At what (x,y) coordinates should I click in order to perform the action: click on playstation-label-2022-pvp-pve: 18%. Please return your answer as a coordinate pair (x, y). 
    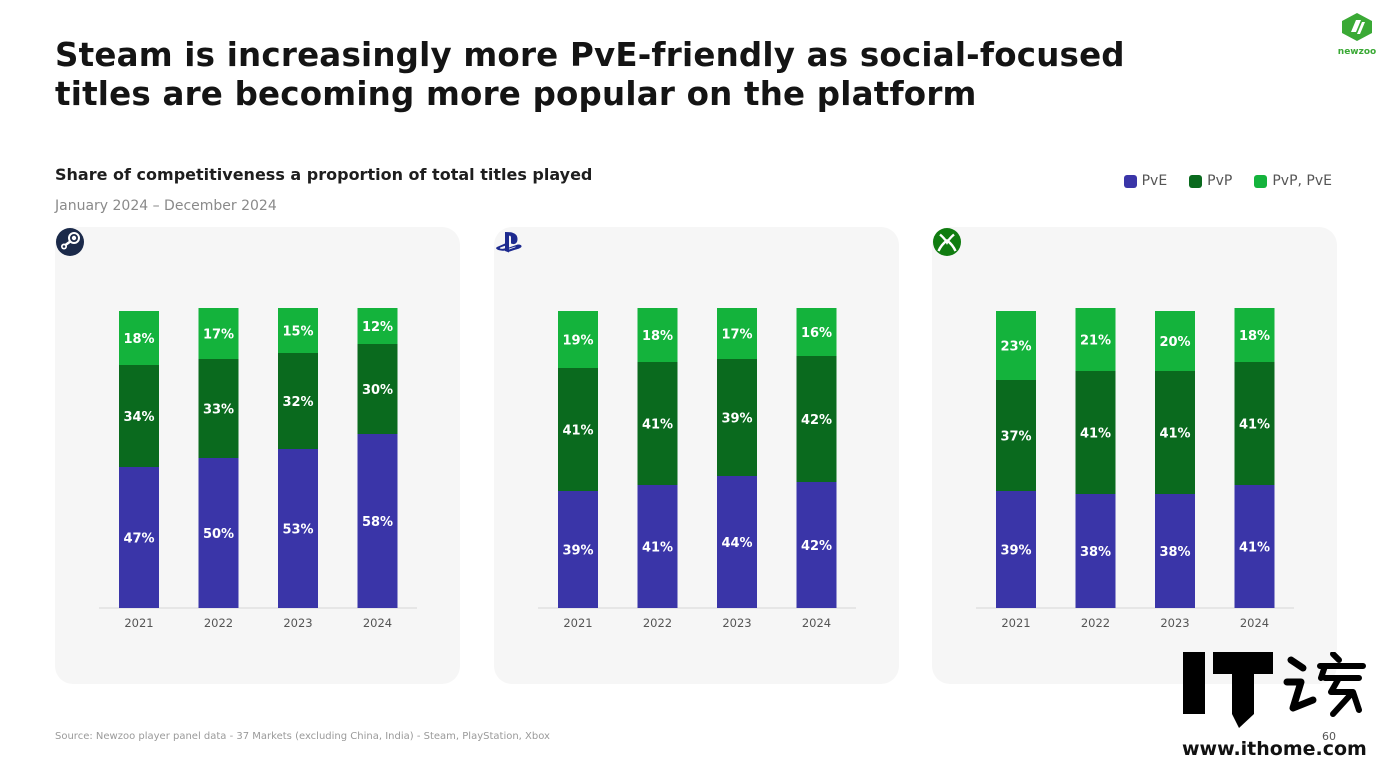
    Looking at the image, I should click on (657, 336).